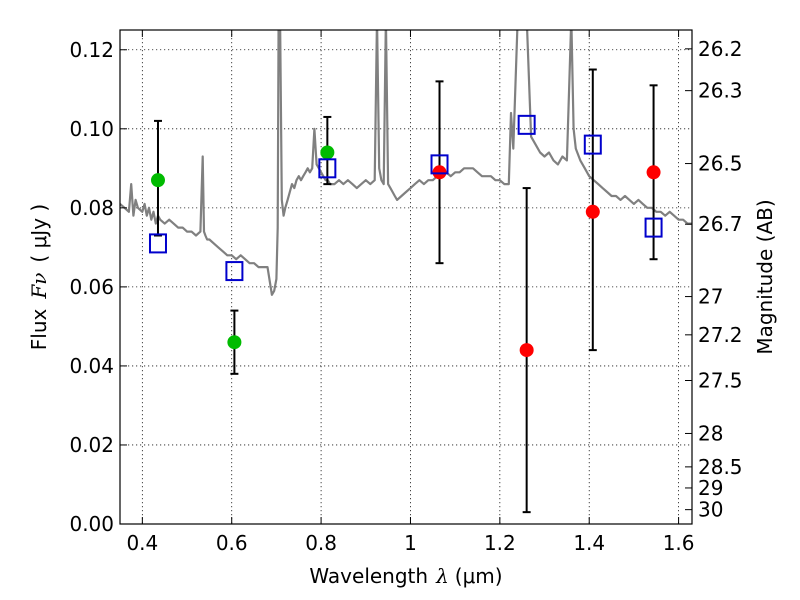  I want to click on y-tick-label: 0.06, so click(91, 287).